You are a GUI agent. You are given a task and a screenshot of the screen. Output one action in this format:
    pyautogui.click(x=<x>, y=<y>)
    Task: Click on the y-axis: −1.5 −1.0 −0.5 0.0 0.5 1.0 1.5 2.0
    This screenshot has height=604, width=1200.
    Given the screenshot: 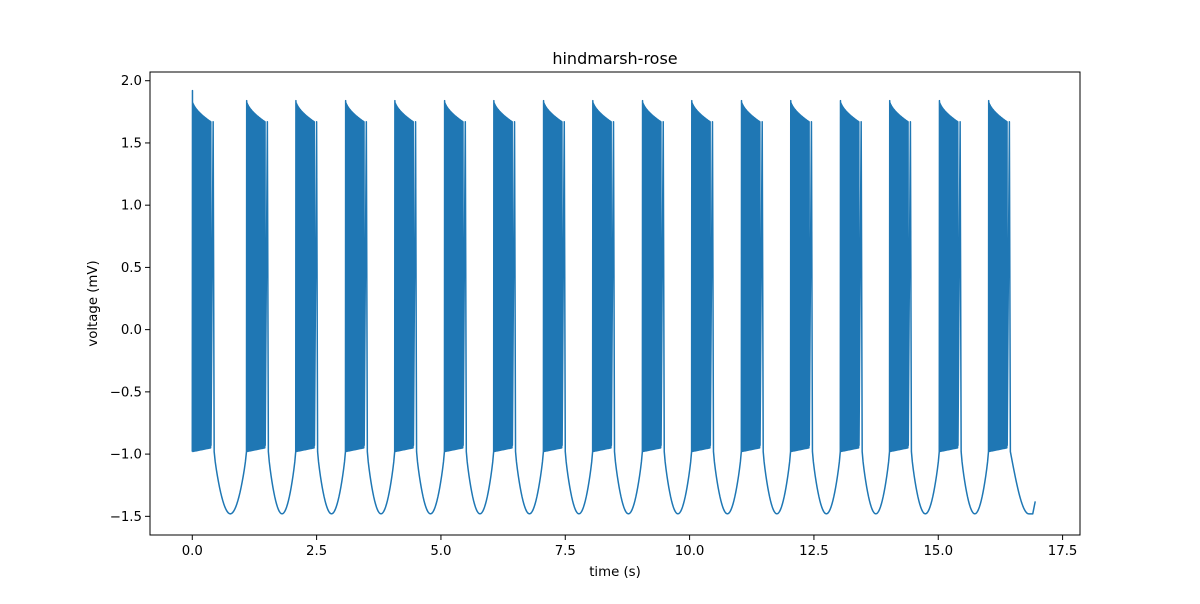 What is the action you would take?
    pyautogui.click(x=130, y=299)
    